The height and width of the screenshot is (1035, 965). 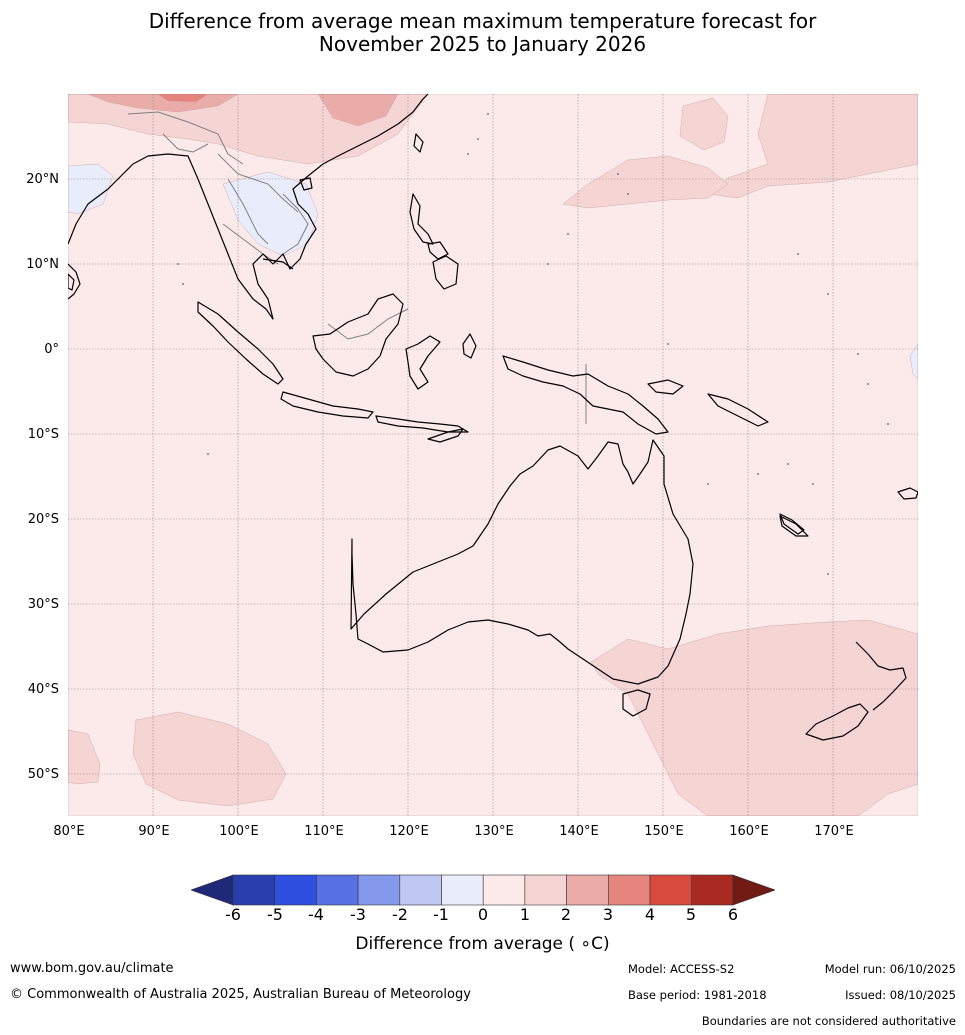 What do you see at coordinates (240, 343) in the screenshot?
I see `coastline-sumatra` at bounding box center [240, 343].